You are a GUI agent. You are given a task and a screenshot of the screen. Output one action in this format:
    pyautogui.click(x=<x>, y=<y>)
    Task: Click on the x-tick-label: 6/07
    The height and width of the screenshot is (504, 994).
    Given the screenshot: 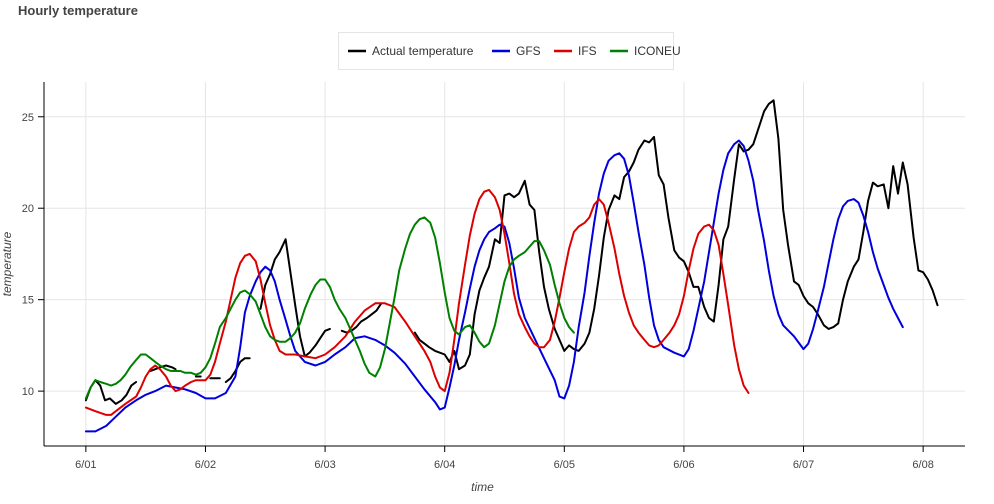 What is the action you would take?
    pyautogui.click(x=803, y=465)
    